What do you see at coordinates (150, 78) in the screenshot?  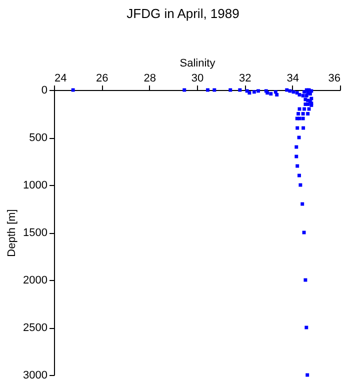 I see `x-tick-label: 28` at bounding box center [150, 78].